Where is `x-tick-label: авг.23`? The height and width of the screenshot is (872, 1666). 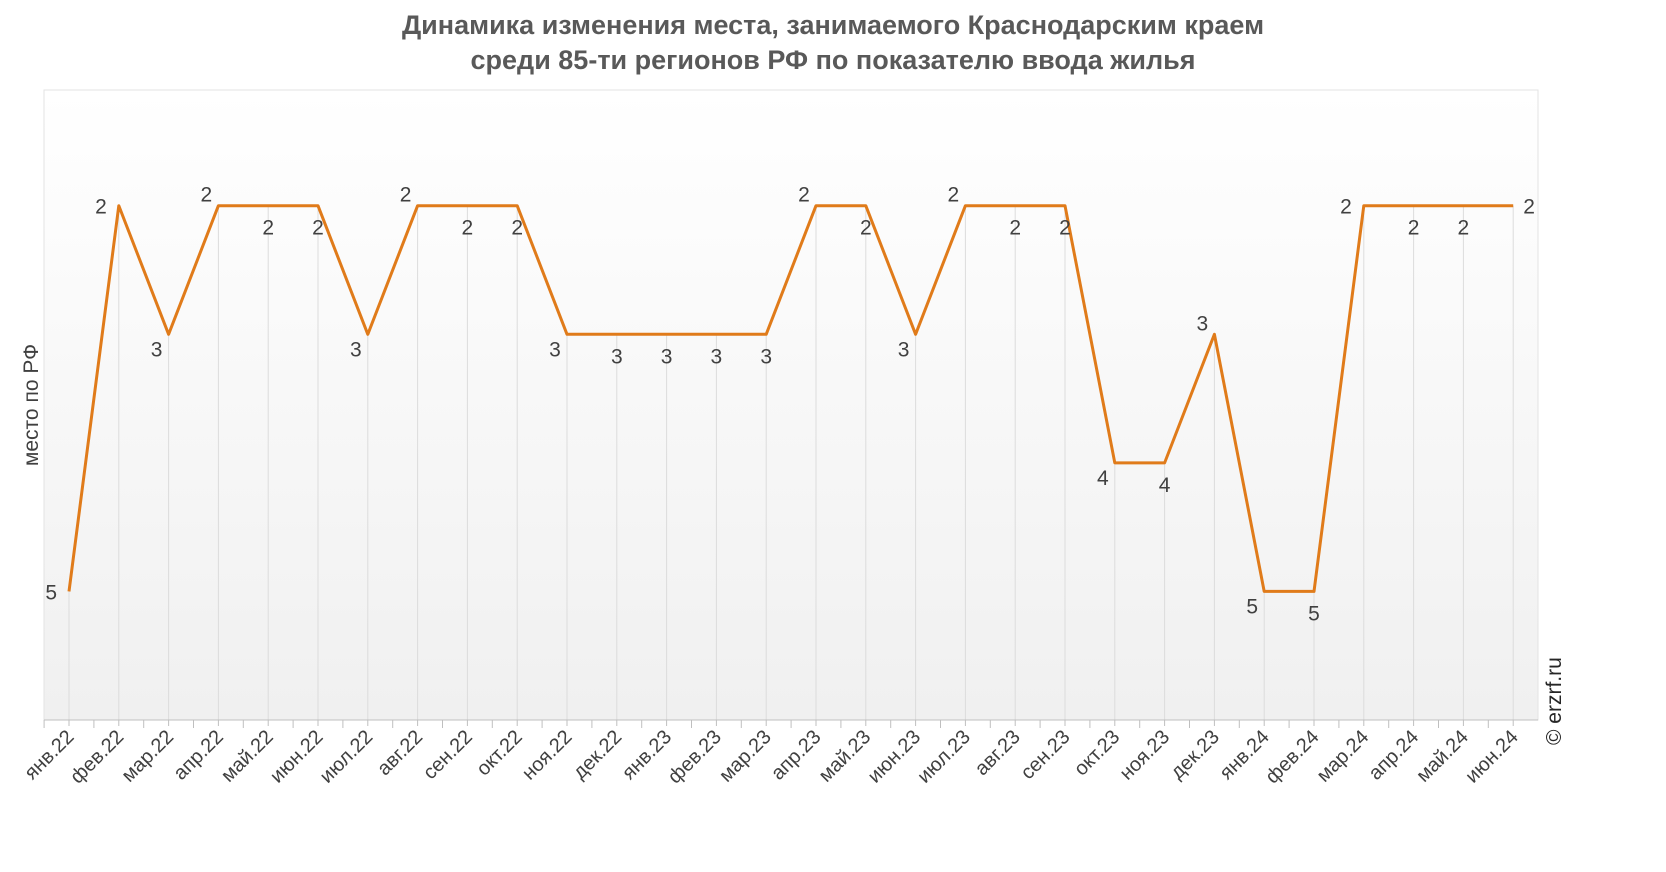 x-tick-label: авг.23 is located at coordinates (998, 753).